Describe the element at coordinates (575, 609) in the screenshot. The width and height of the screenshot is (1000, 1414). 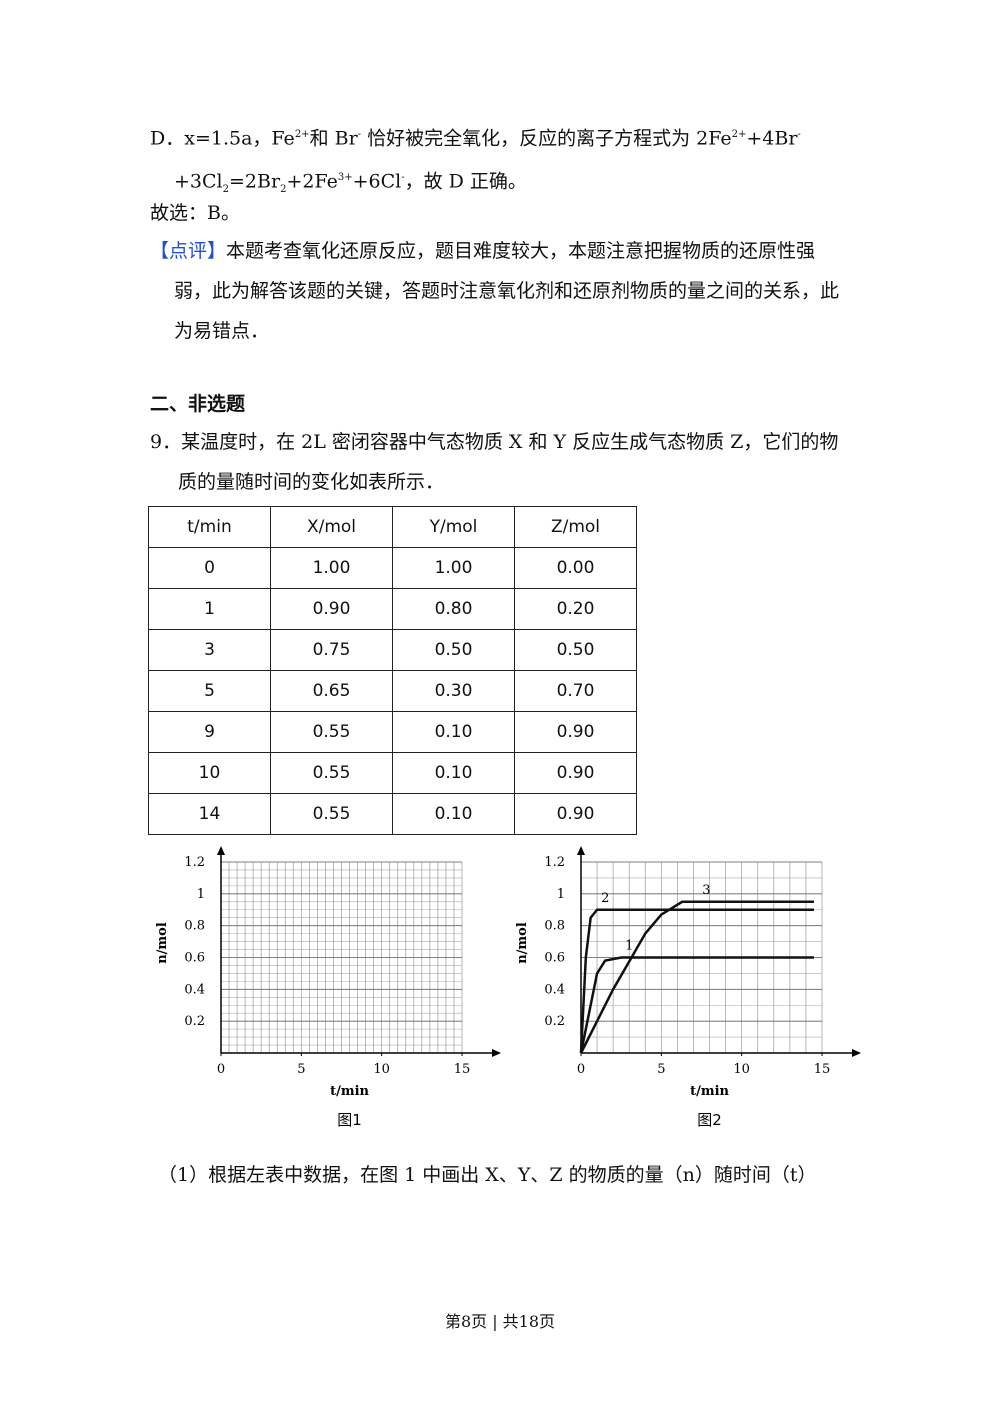
I see `table-cell: 0.20` at that location.